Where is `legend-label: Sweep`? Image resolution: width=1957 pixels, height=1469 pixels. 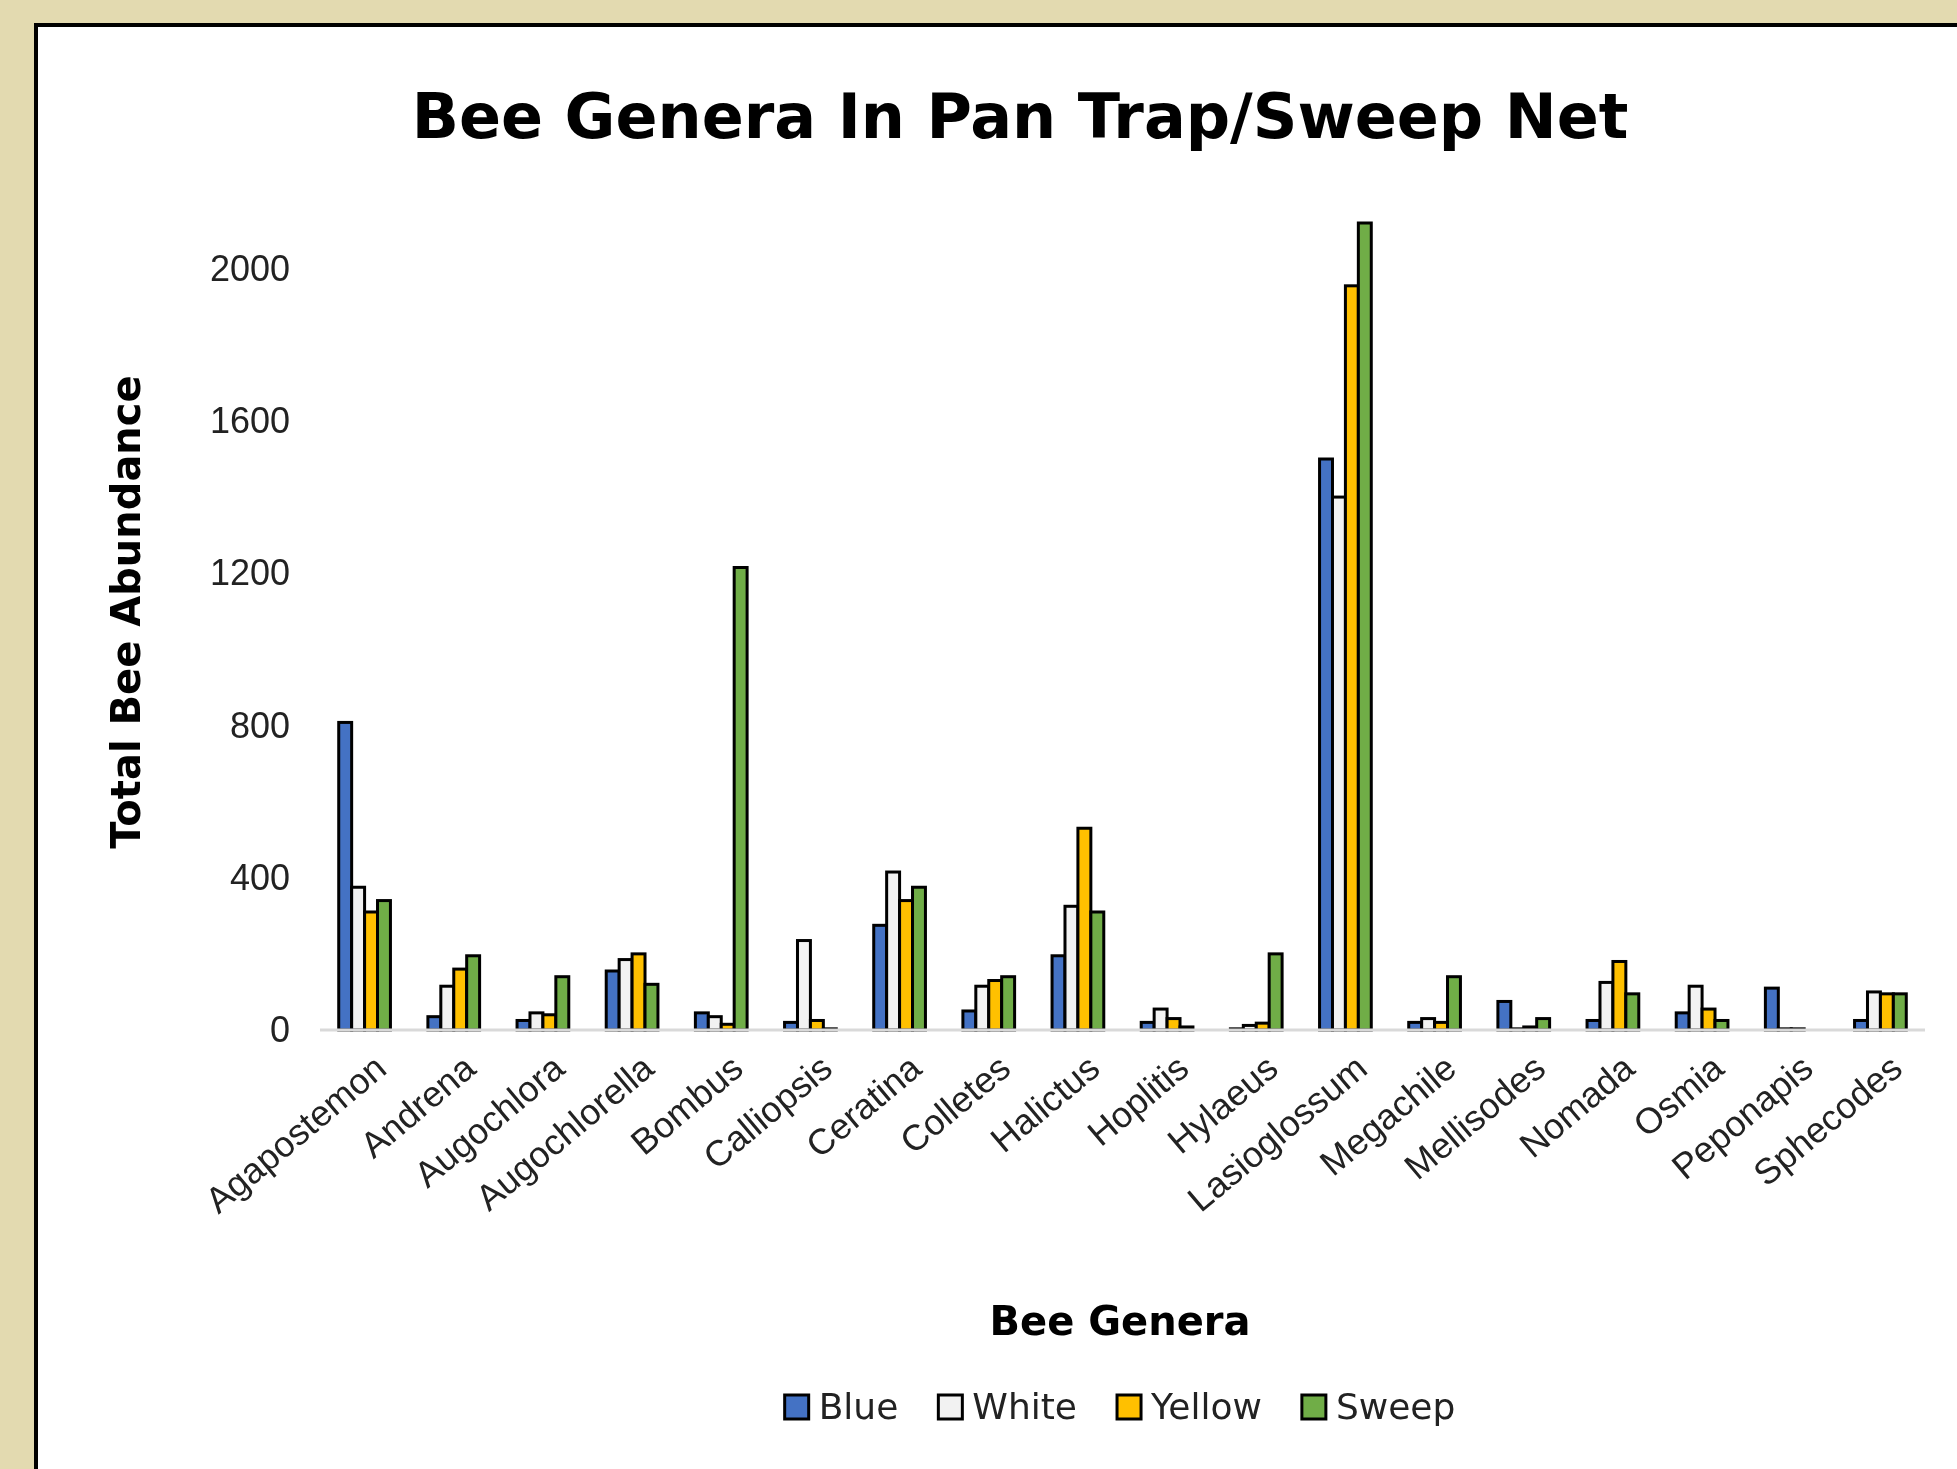
legend-label: Sweep is located at coordinates (1395, 1406).